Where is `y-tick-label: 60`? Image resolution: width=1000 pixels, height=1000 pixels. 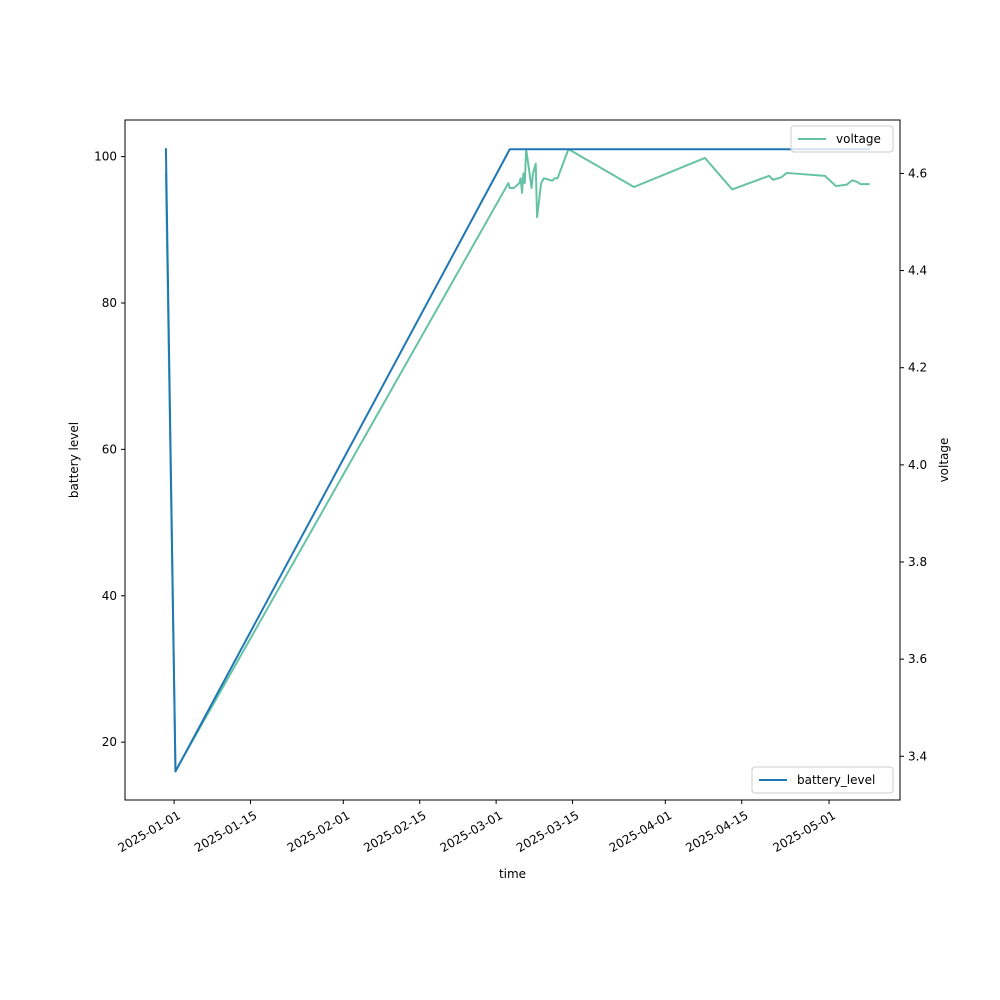 y-tick-label: 60 is located at coordinates (109, 449).